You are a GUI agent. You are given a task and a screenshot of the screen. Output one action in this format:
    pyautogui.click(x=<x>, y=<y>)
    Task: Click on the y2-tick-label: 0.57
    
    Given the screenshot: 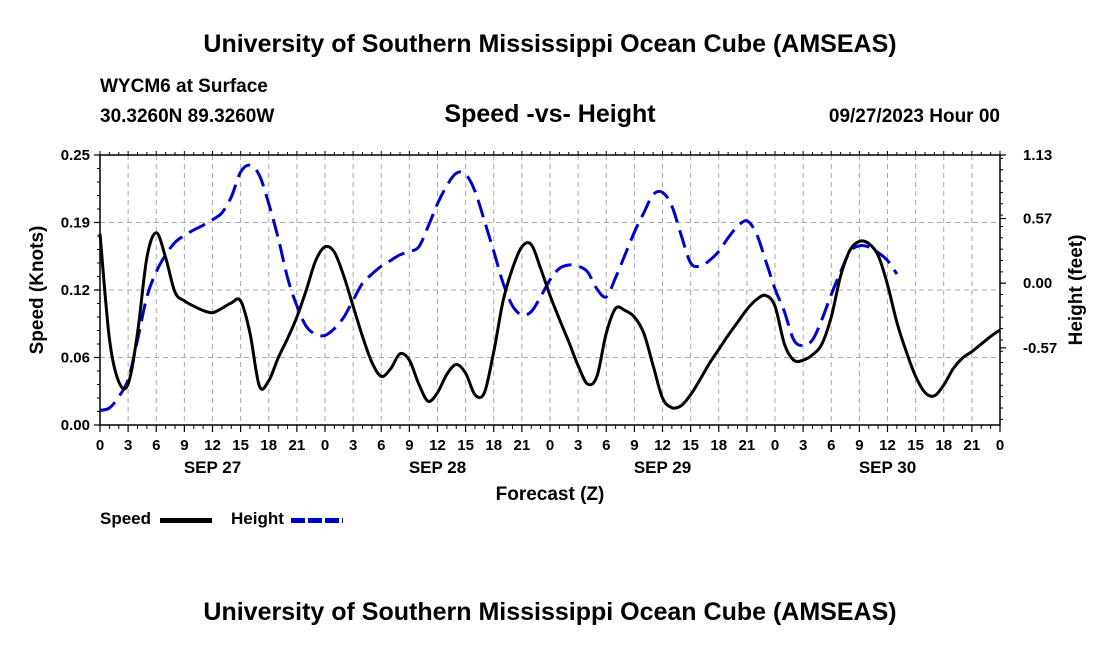 What is the action you would take?
    pyautogui.click(x=1037, y=219)
    